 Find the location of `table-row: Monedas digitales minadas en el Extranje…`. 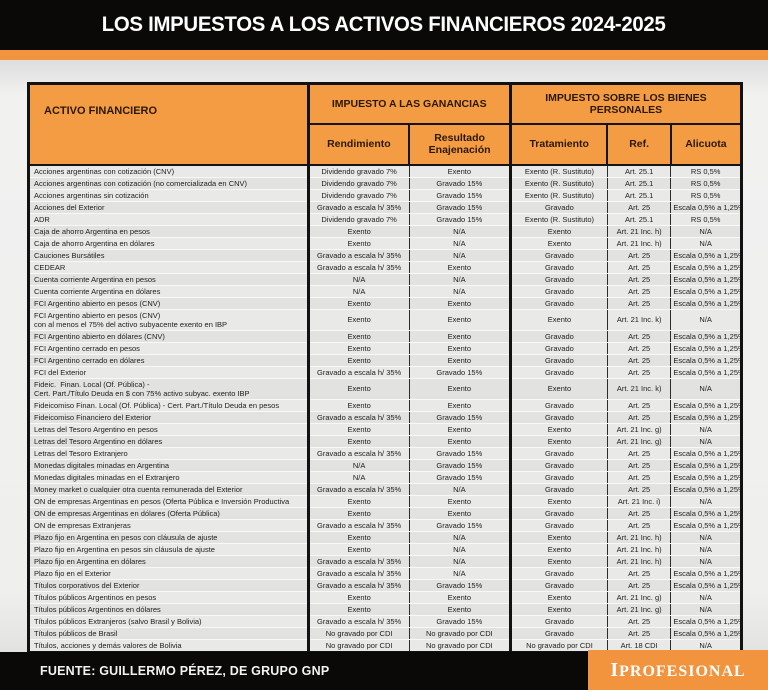

table-row: Monedas digitales minadas en el Extranje… is located at coordinates (385, 477).